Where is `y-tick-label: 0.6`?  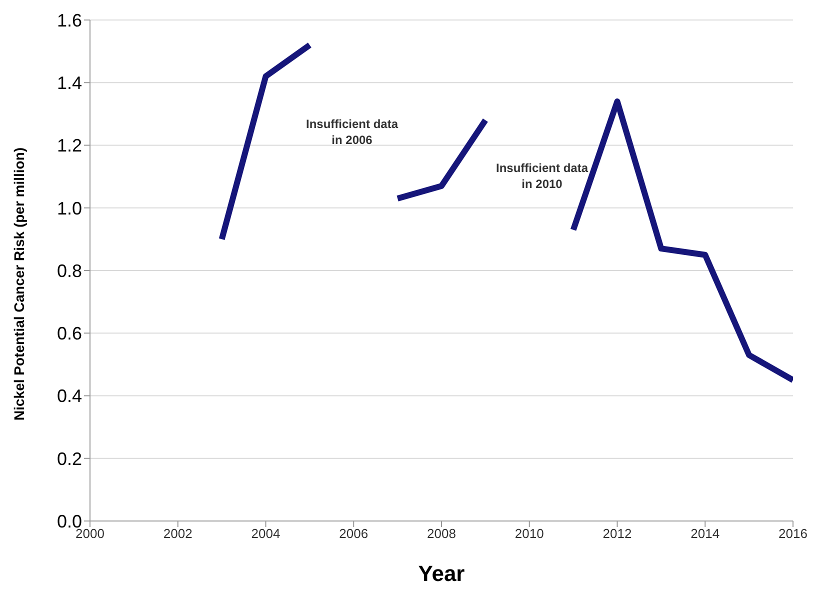 y-tick-label: 0.6 is located at coordinates (69, 334).